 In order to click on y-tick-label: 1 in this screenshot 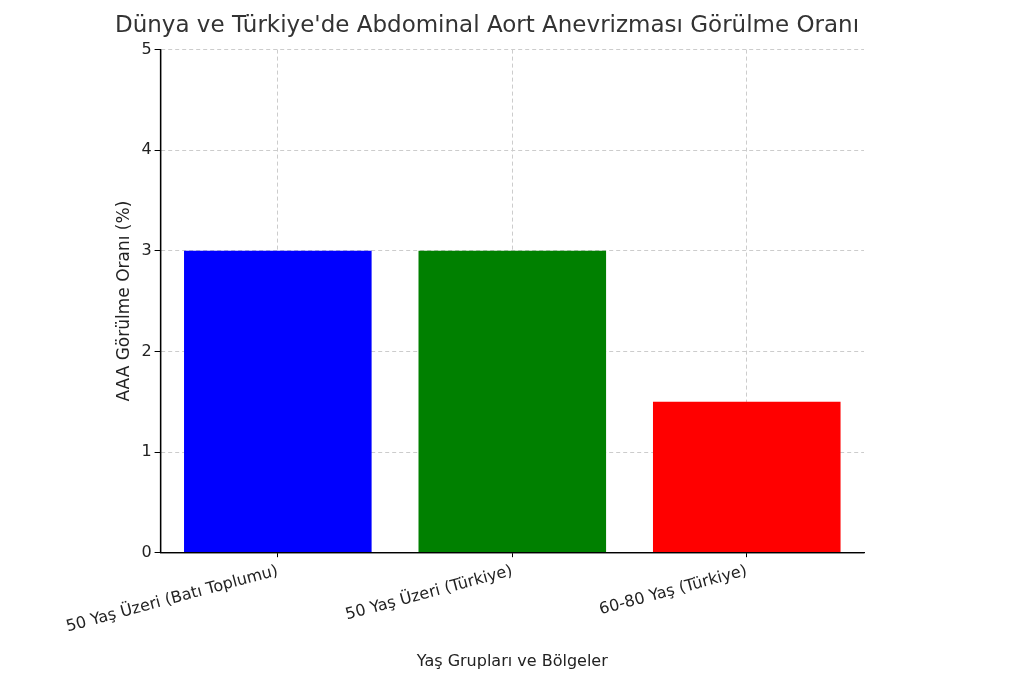, I will do `click(146, 451)`.